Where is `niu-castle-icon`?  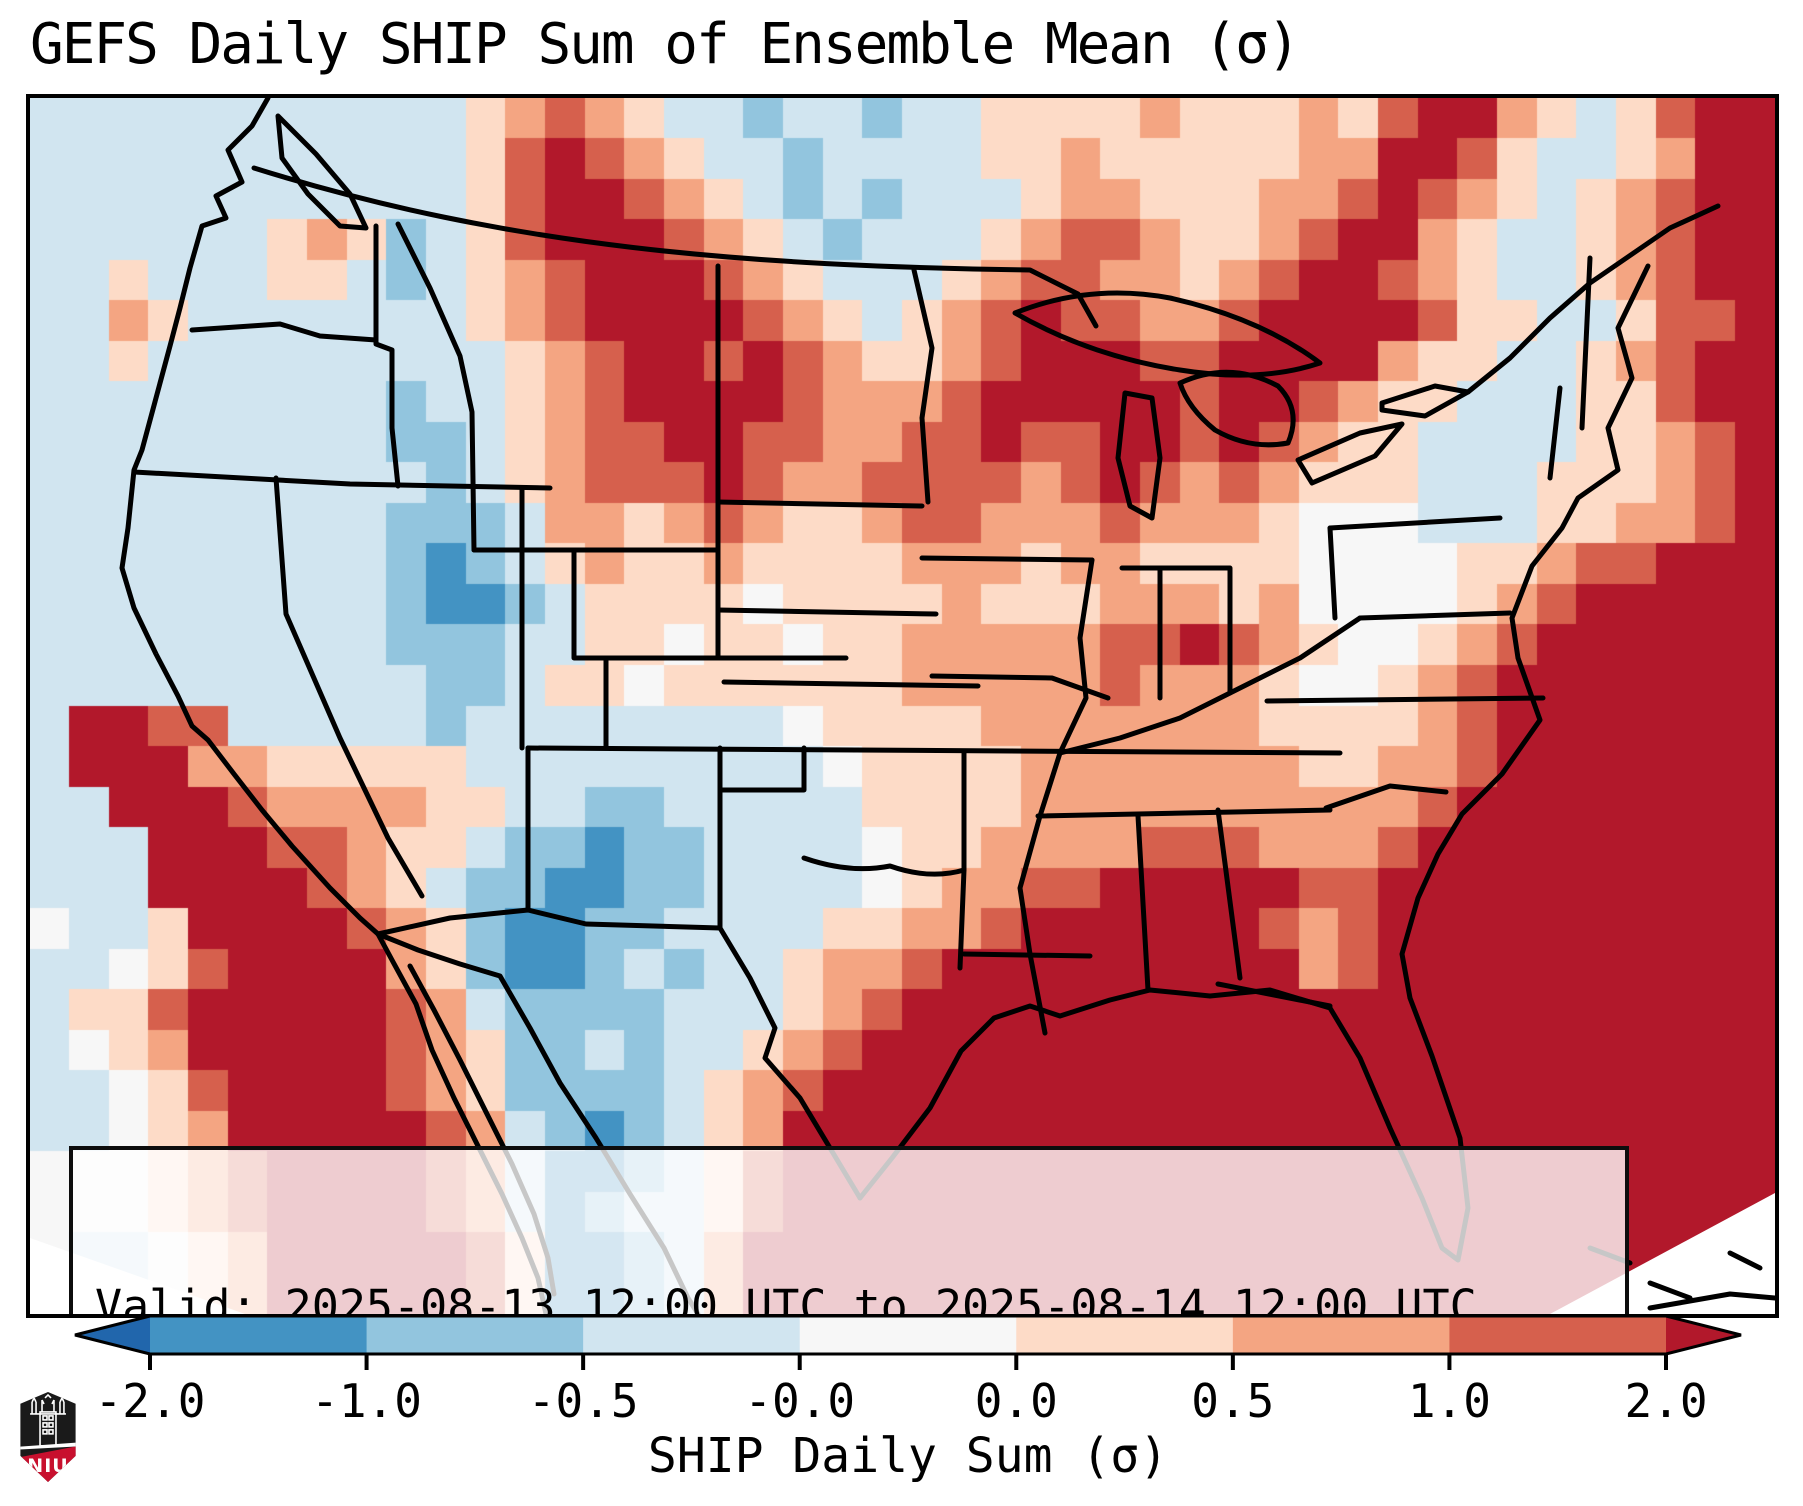
niu-castle-icon is located at coordinates (48, 1420).